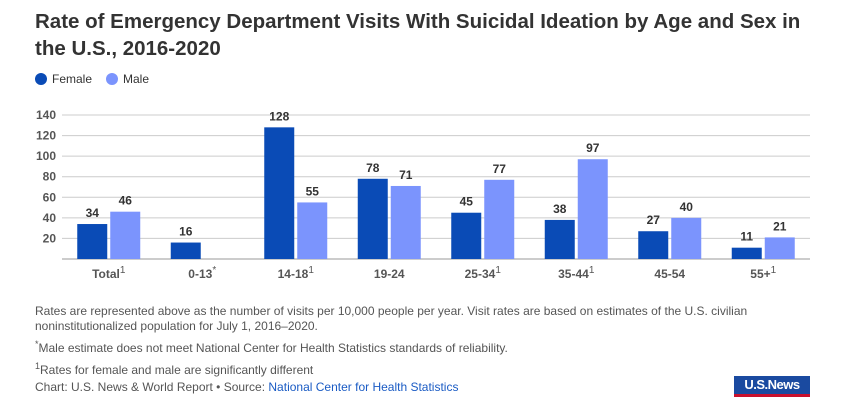 Image resolution: width=868 pixels, height=410 pixels. I want to click on star-mark: *, so click(37, 344).